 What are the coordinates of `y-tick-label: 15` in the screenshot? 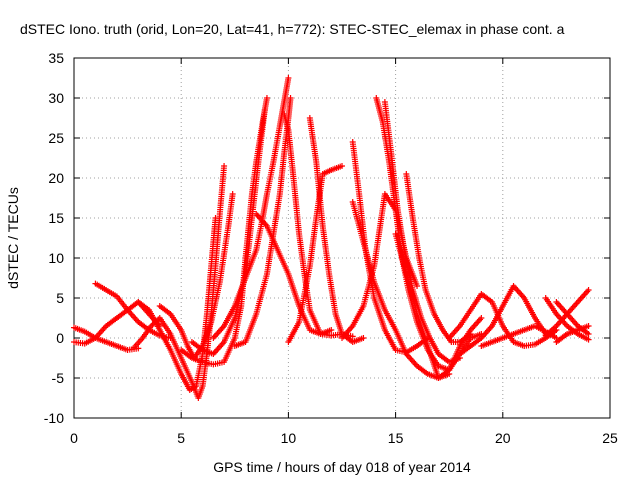 It's located at (56, 218).